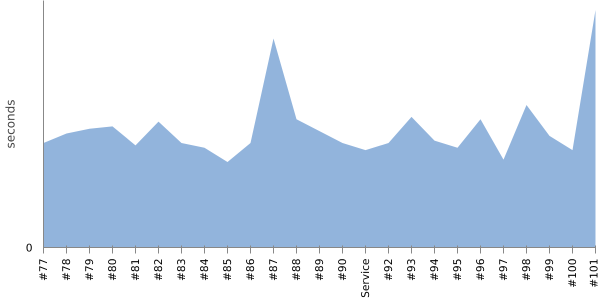 The width and height of the screenshot is (600, 300). Describe the element at coordinates (388, 269) in the screenshot. I see `x-tick-label: #92` at that location.